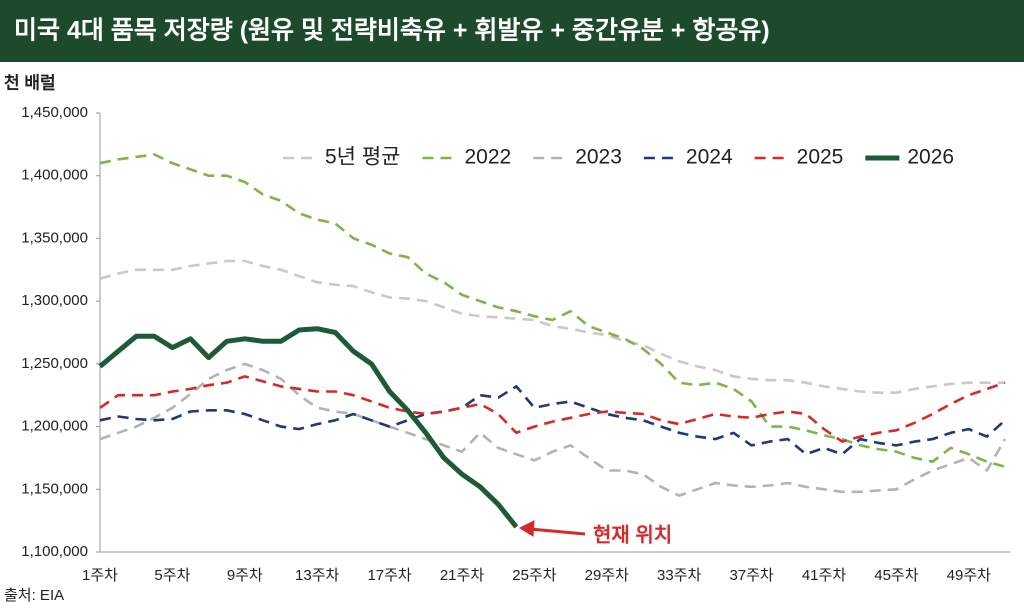 The image size is (1024, 608). I want to click on y-tick-label: 1,100,000, so click(54, 551).